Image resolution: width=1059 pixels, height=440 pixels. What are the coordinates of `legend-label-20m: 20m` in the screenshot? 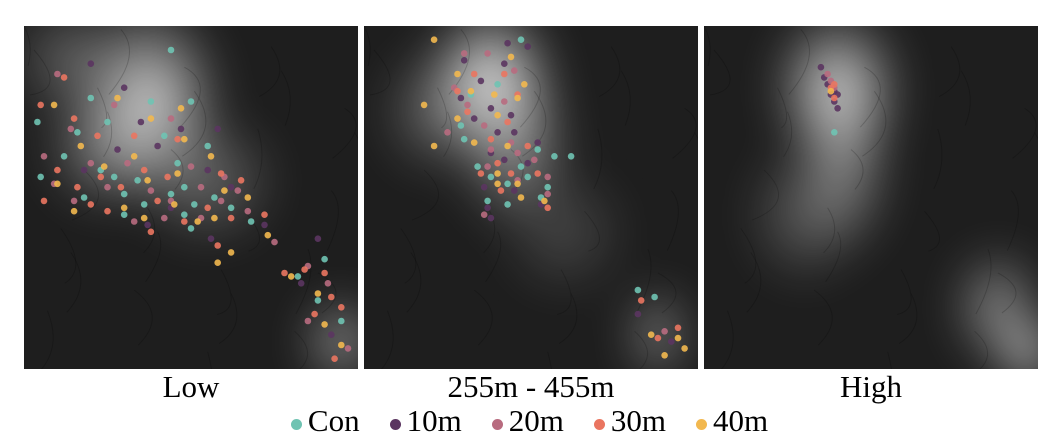 It's located at (536, 420).